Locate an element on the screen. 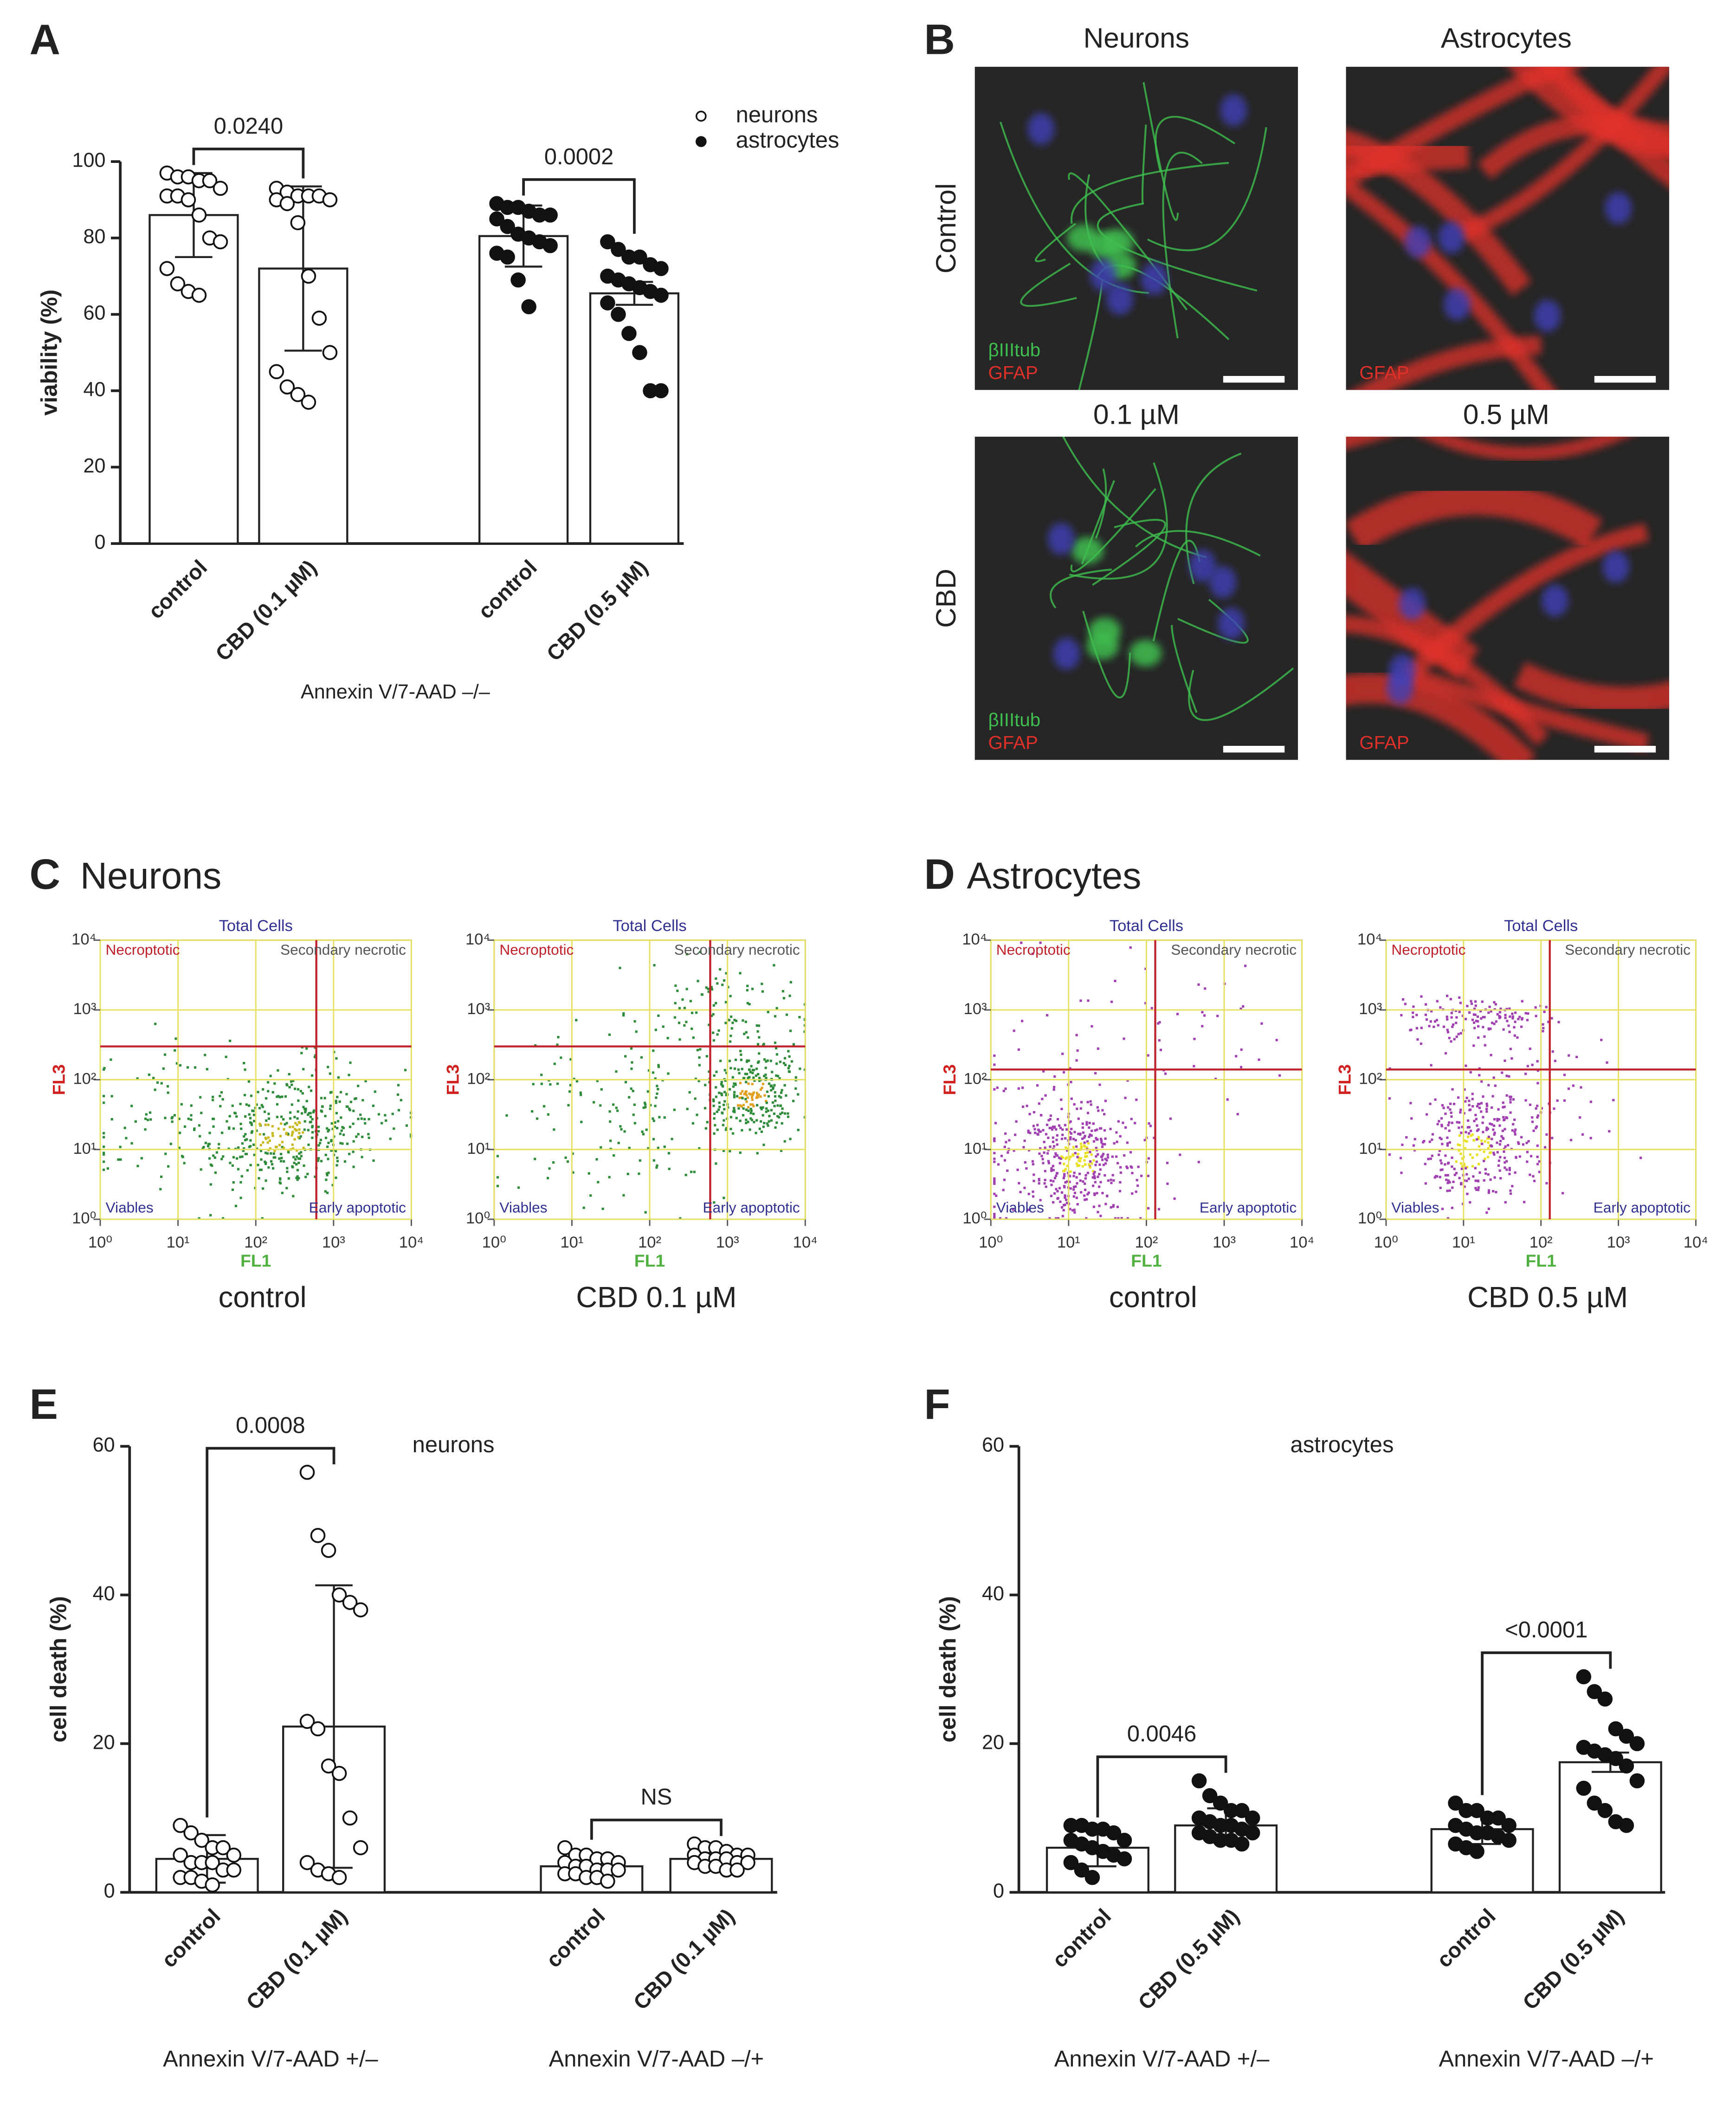  x-tick-label: control is located at coordinates (1466, 1938).